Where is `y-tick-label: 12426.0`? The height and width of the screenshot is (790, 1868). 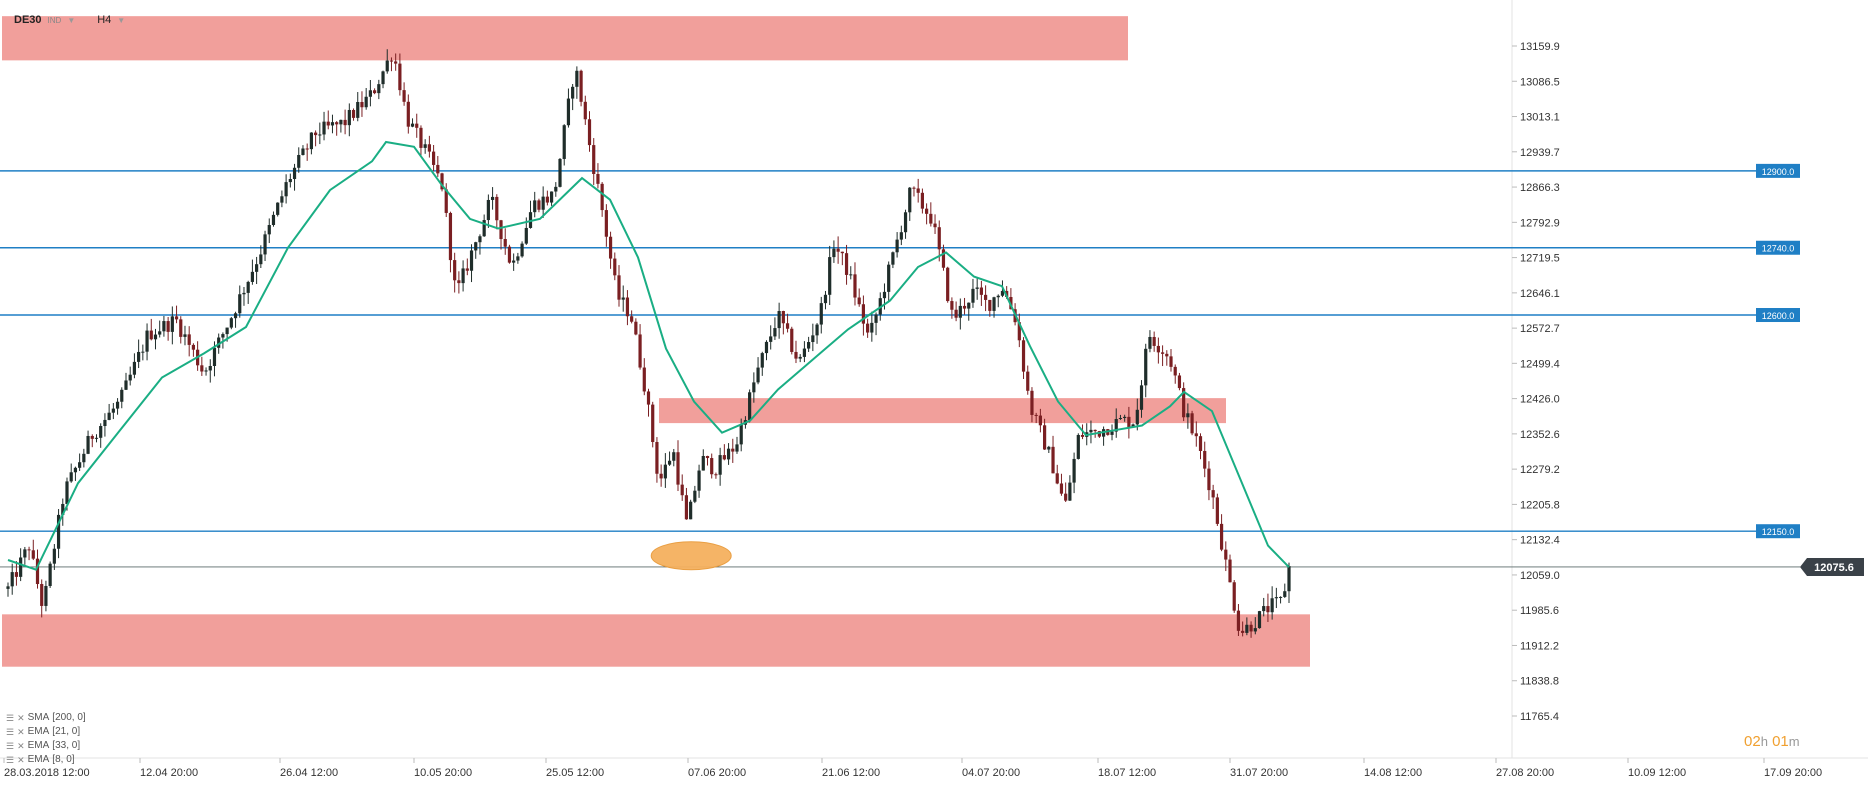
y-tick-label: 12426.0 is located at coordinates (1540, 400).